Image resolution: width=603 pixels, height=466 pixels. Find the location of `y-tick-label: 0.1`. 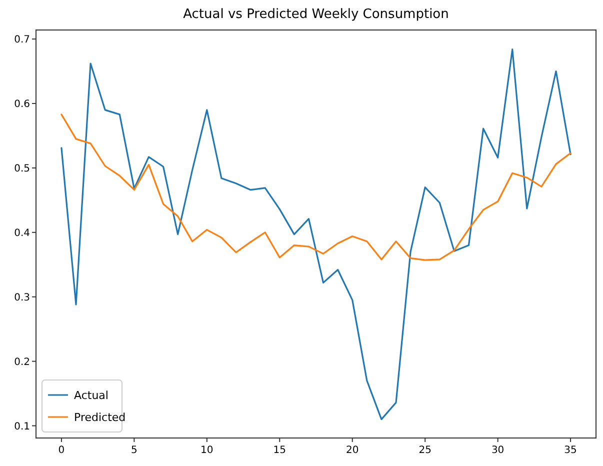

y-tick-label: 0.1 is located at coordinates (22, 426).